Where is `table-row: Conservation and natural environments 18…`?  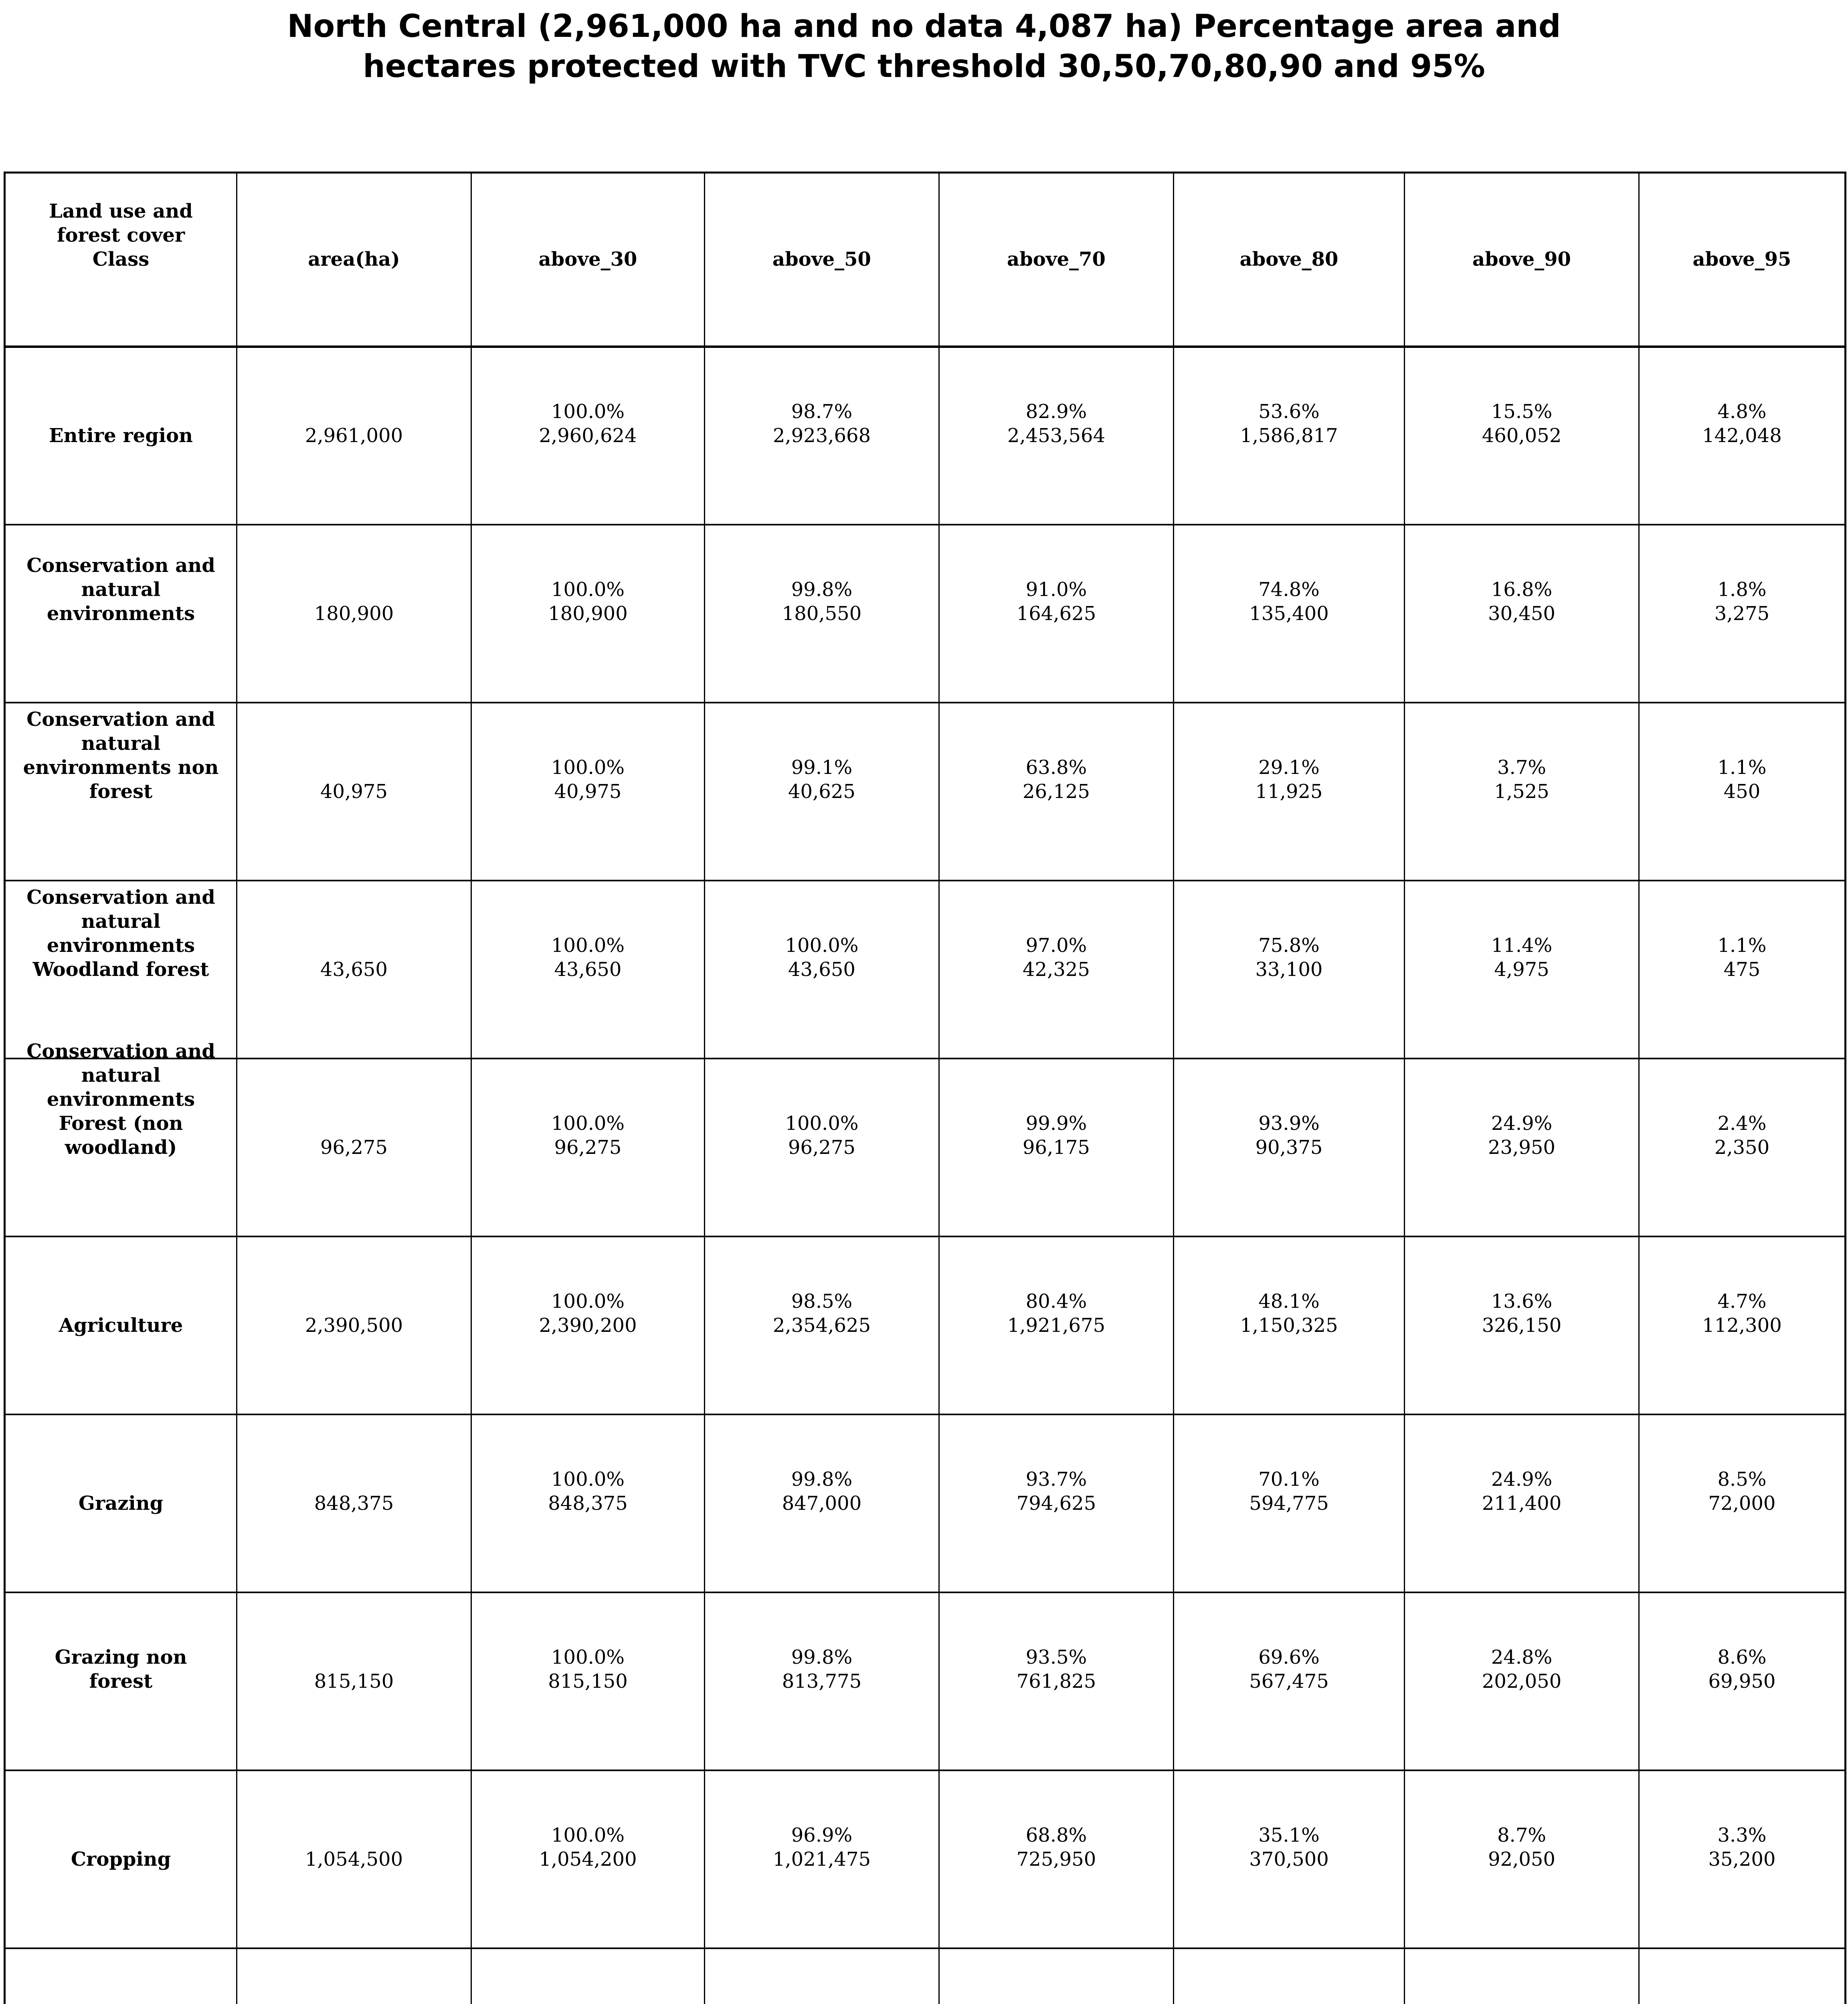
table-row: Conservation and natural environments 18… is located at coordinates (925, 613).